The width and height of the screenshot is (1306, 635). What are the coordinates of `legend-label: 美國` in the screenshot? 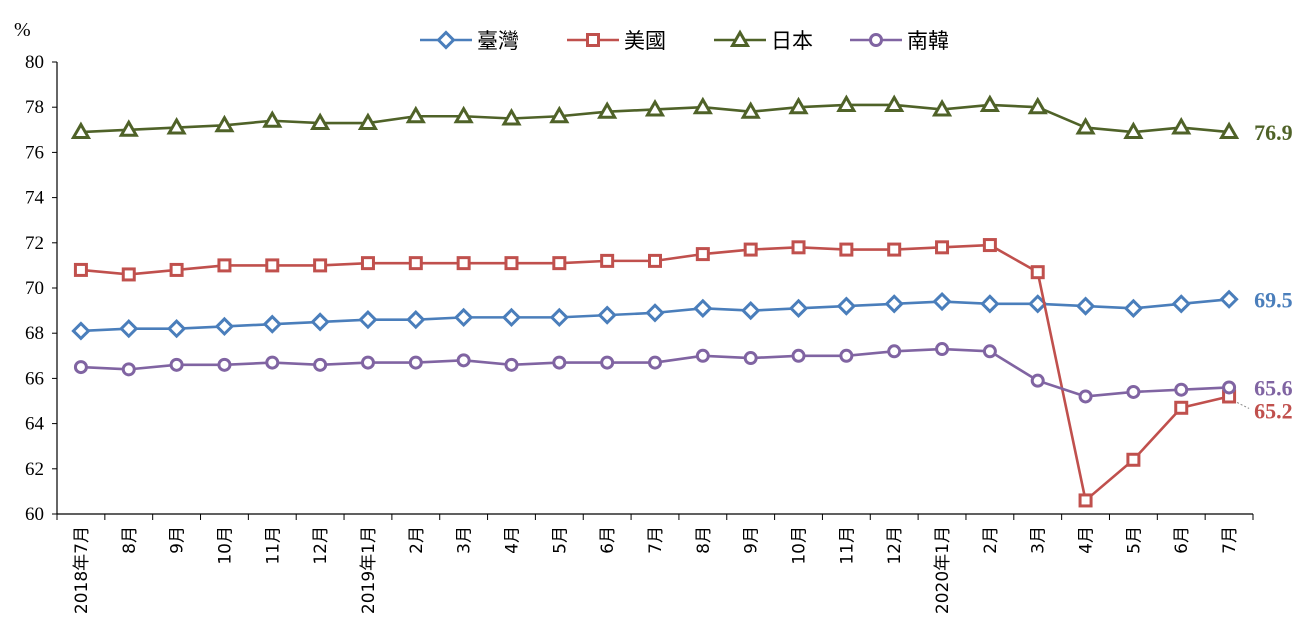 It's located at (645, 41).